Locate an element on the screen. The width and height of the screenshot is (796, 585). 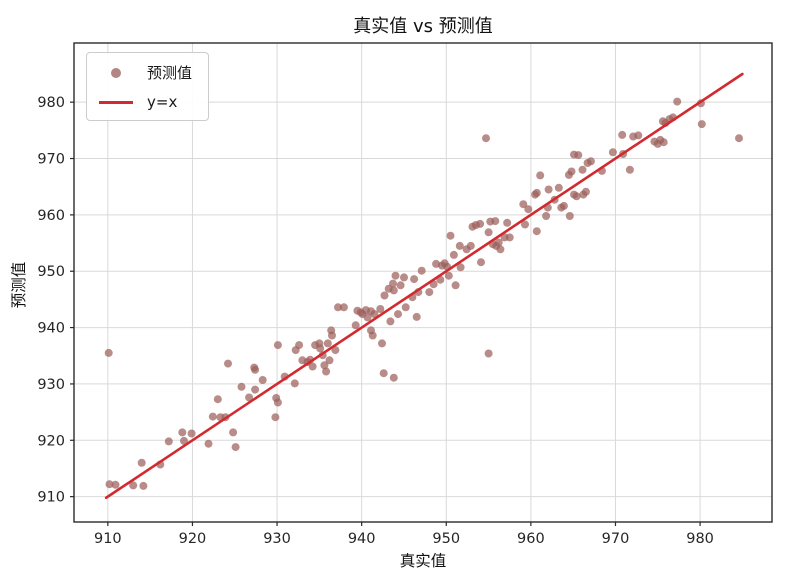
x-tick-label: 920 is located at coordinates (193, 539).